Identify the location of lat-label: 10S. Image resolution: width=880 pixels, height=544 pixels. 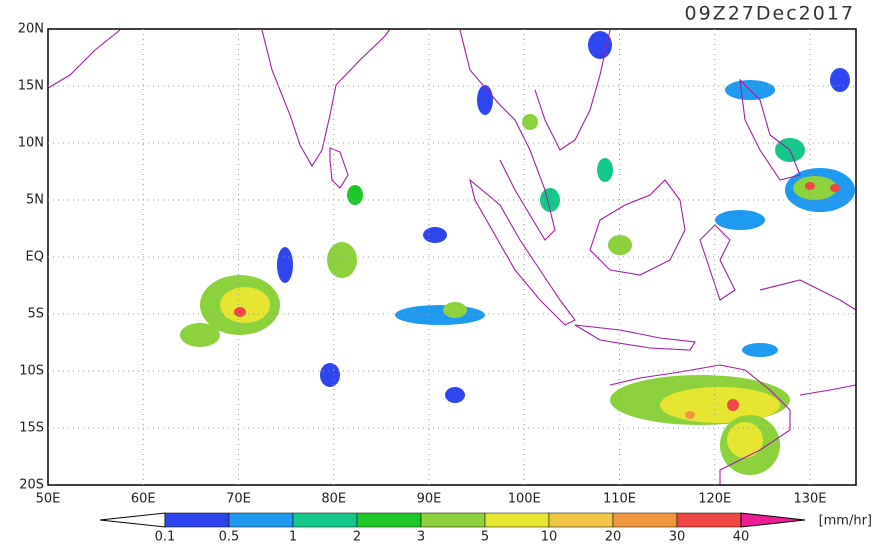
(31, 371).